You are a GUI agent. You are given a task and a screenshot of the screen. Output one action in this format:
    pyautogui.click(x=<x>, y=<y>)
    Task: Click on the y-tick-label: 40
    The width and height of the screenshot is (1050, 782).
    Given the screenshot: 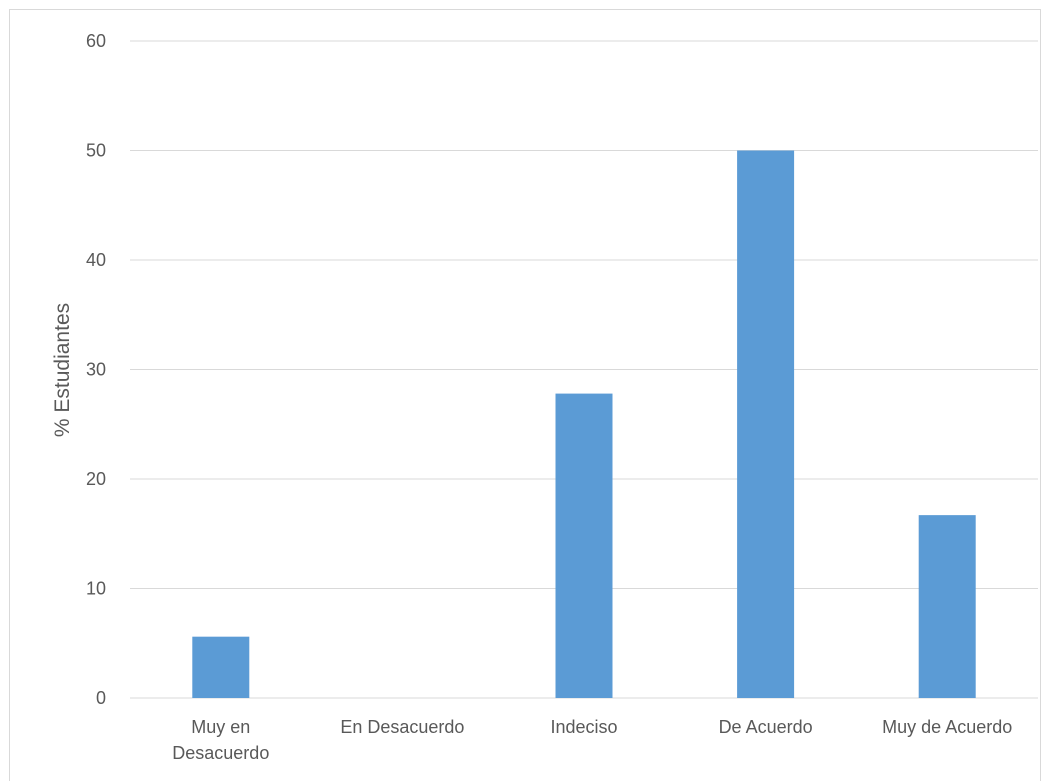 What is the action you would take?
    pyautogui.click(x=96, y=260)
    